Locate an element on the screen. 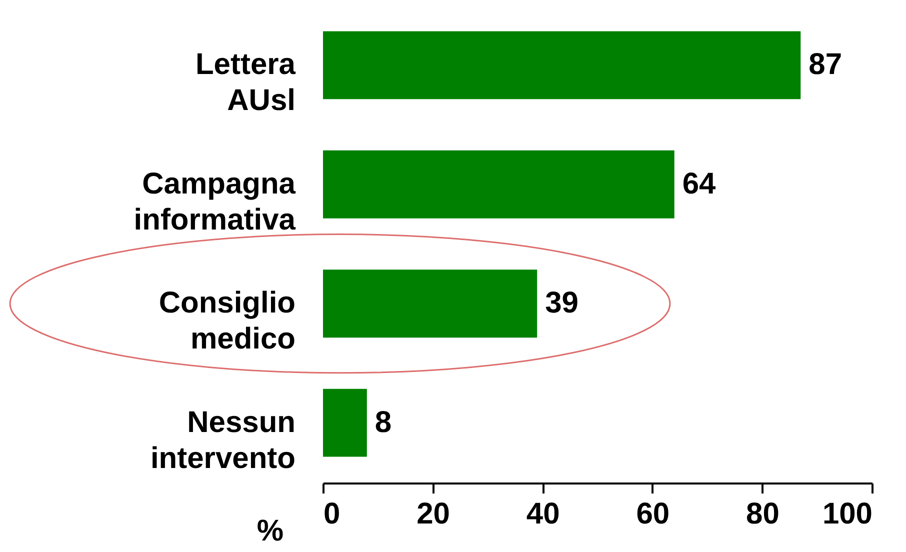 The image size is (906, 552). y-tick-label: Lettera AUsl is located at coordinates (245, 83).